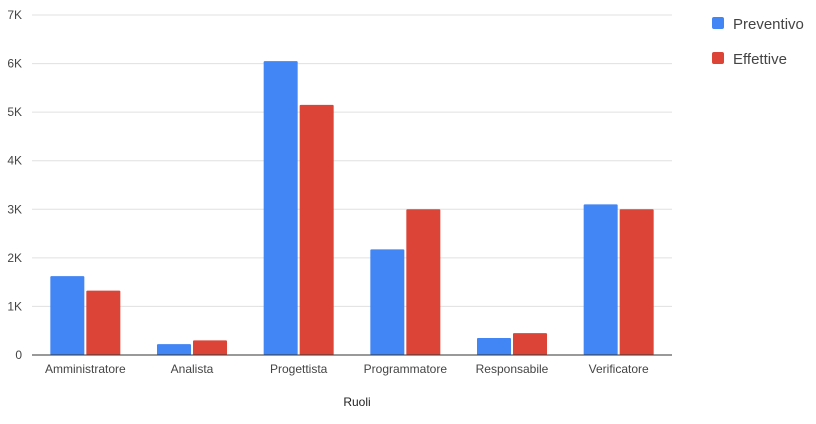 The width and height of the screenshot is (816, 424). Describe the element at coordinates (530, 344) in the screenshot. I see `bar-effettive-responsabile` at that location.